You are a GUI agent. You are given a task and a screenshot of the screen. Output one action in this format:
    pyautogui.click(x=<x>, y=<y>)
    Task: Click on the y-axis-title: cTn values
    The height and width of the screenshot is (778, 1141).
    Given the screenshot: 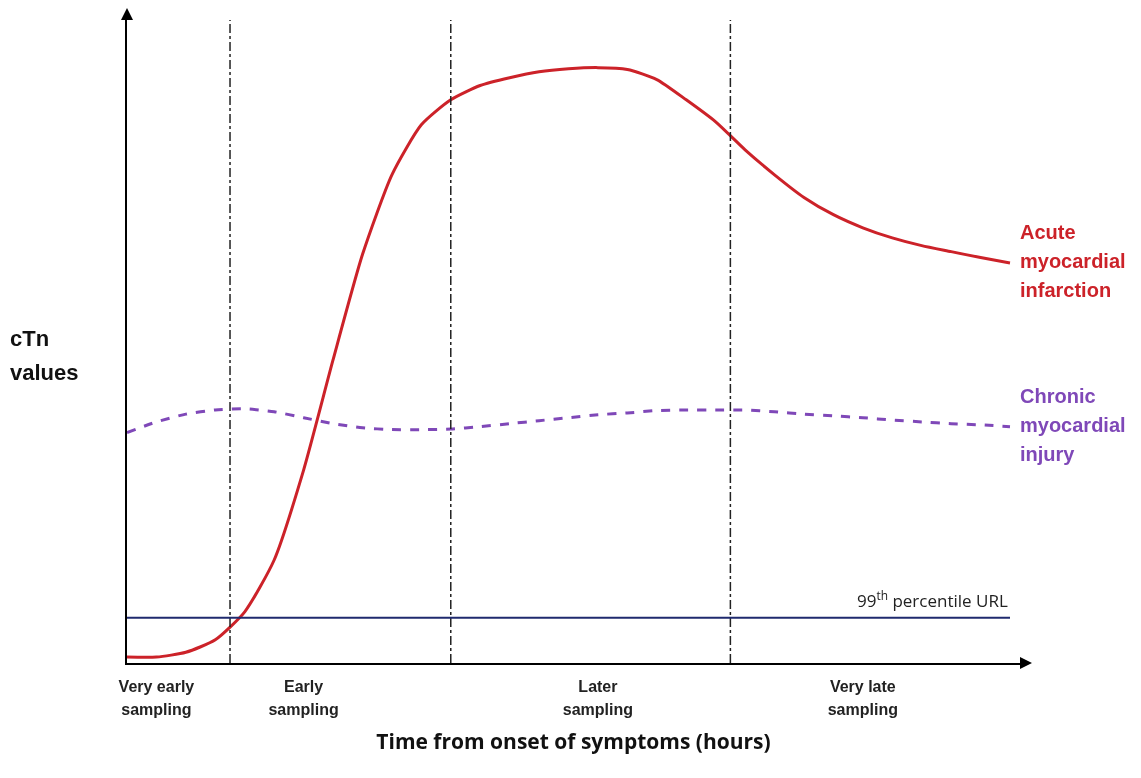 What is the action you would take?
    pyautogui.click(x=45, y=356)
    